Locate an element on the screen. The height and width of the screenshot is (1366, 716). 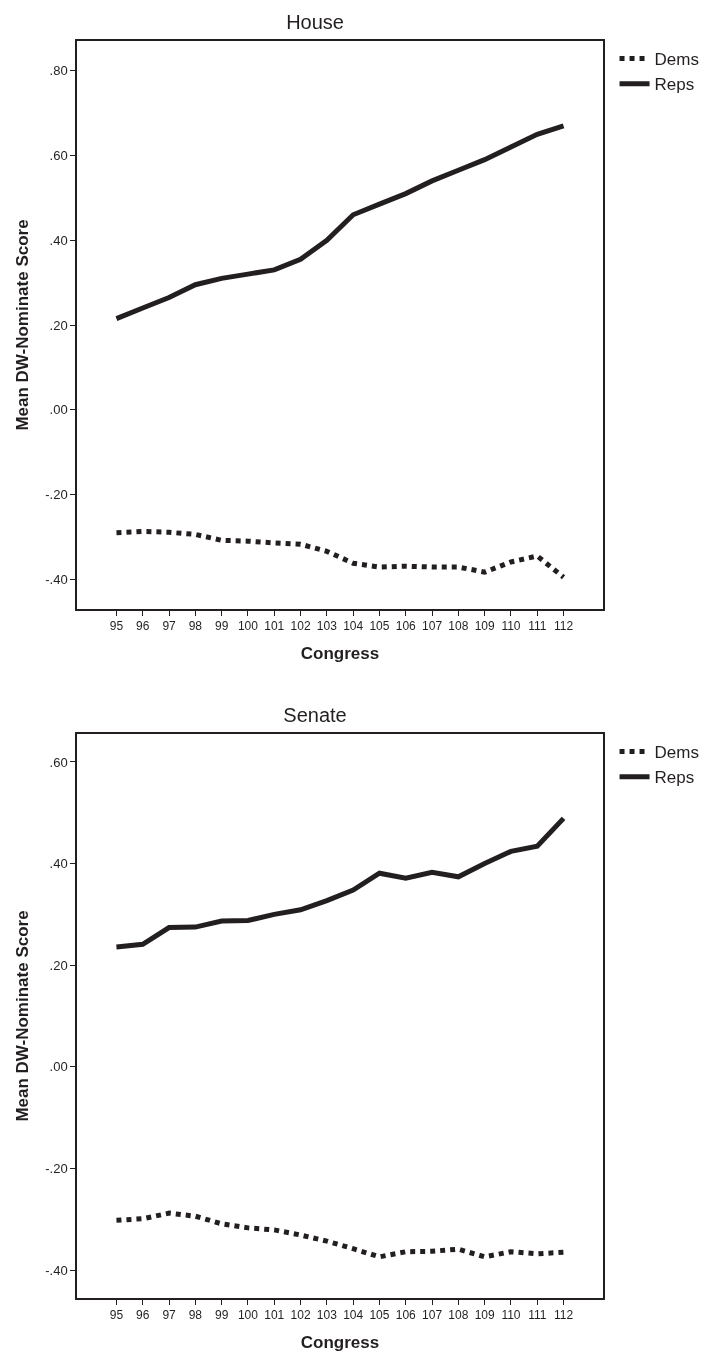
y-tick-label: .80 is located at coordinates (58, 71).